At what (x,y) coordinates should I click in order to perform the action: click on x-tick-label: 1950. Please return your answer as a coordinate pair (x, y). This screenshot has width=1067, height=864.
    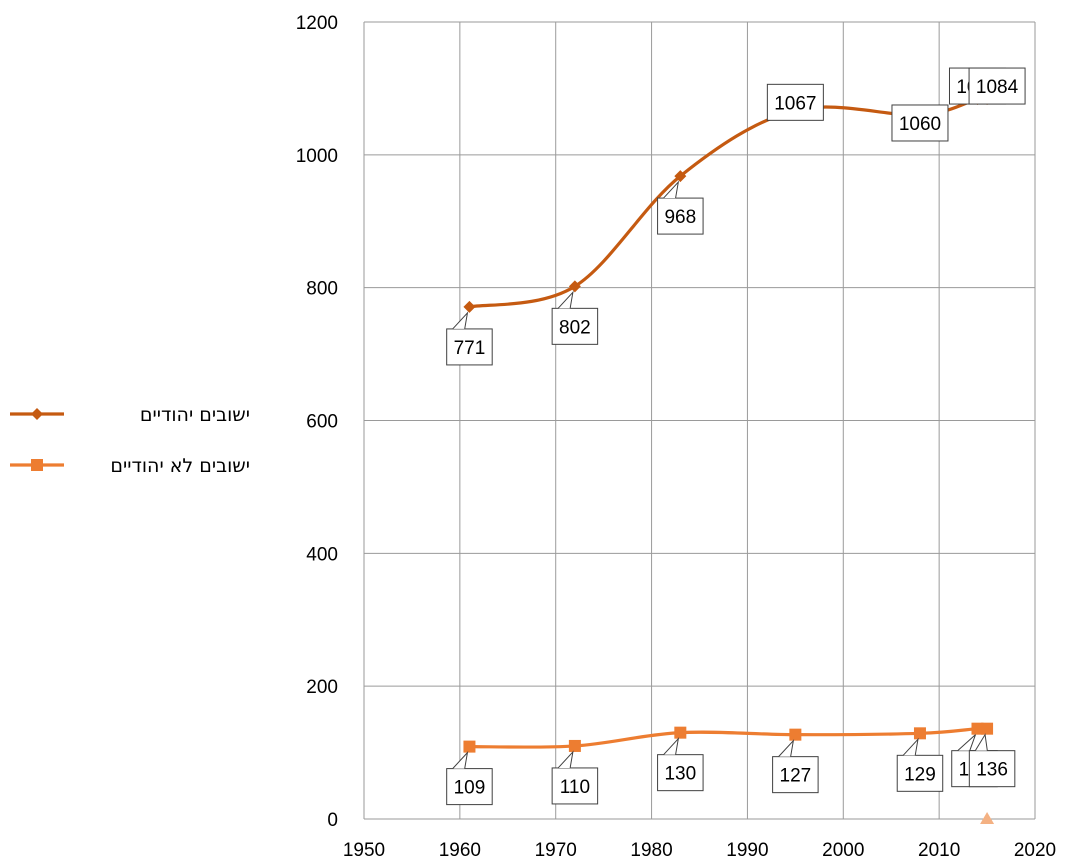
    Looking at the image, I should click on (364, 850).